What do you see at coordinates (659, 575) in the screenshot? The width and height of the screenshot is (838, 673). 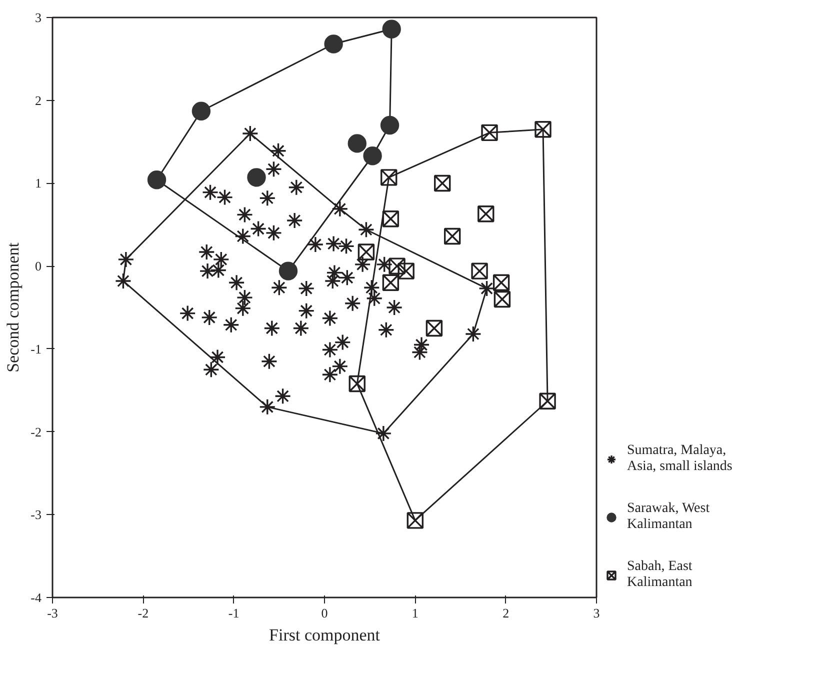 I see `legend-label: Sabah, East Kalimantan` at bounding box center [659, 575].